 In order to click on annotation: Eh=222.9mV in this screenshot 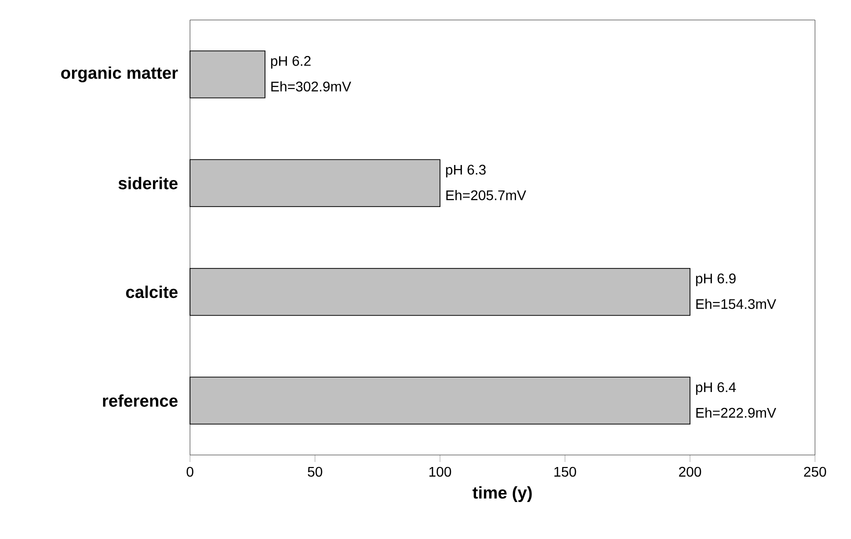, I will do `click(736, 412)`.